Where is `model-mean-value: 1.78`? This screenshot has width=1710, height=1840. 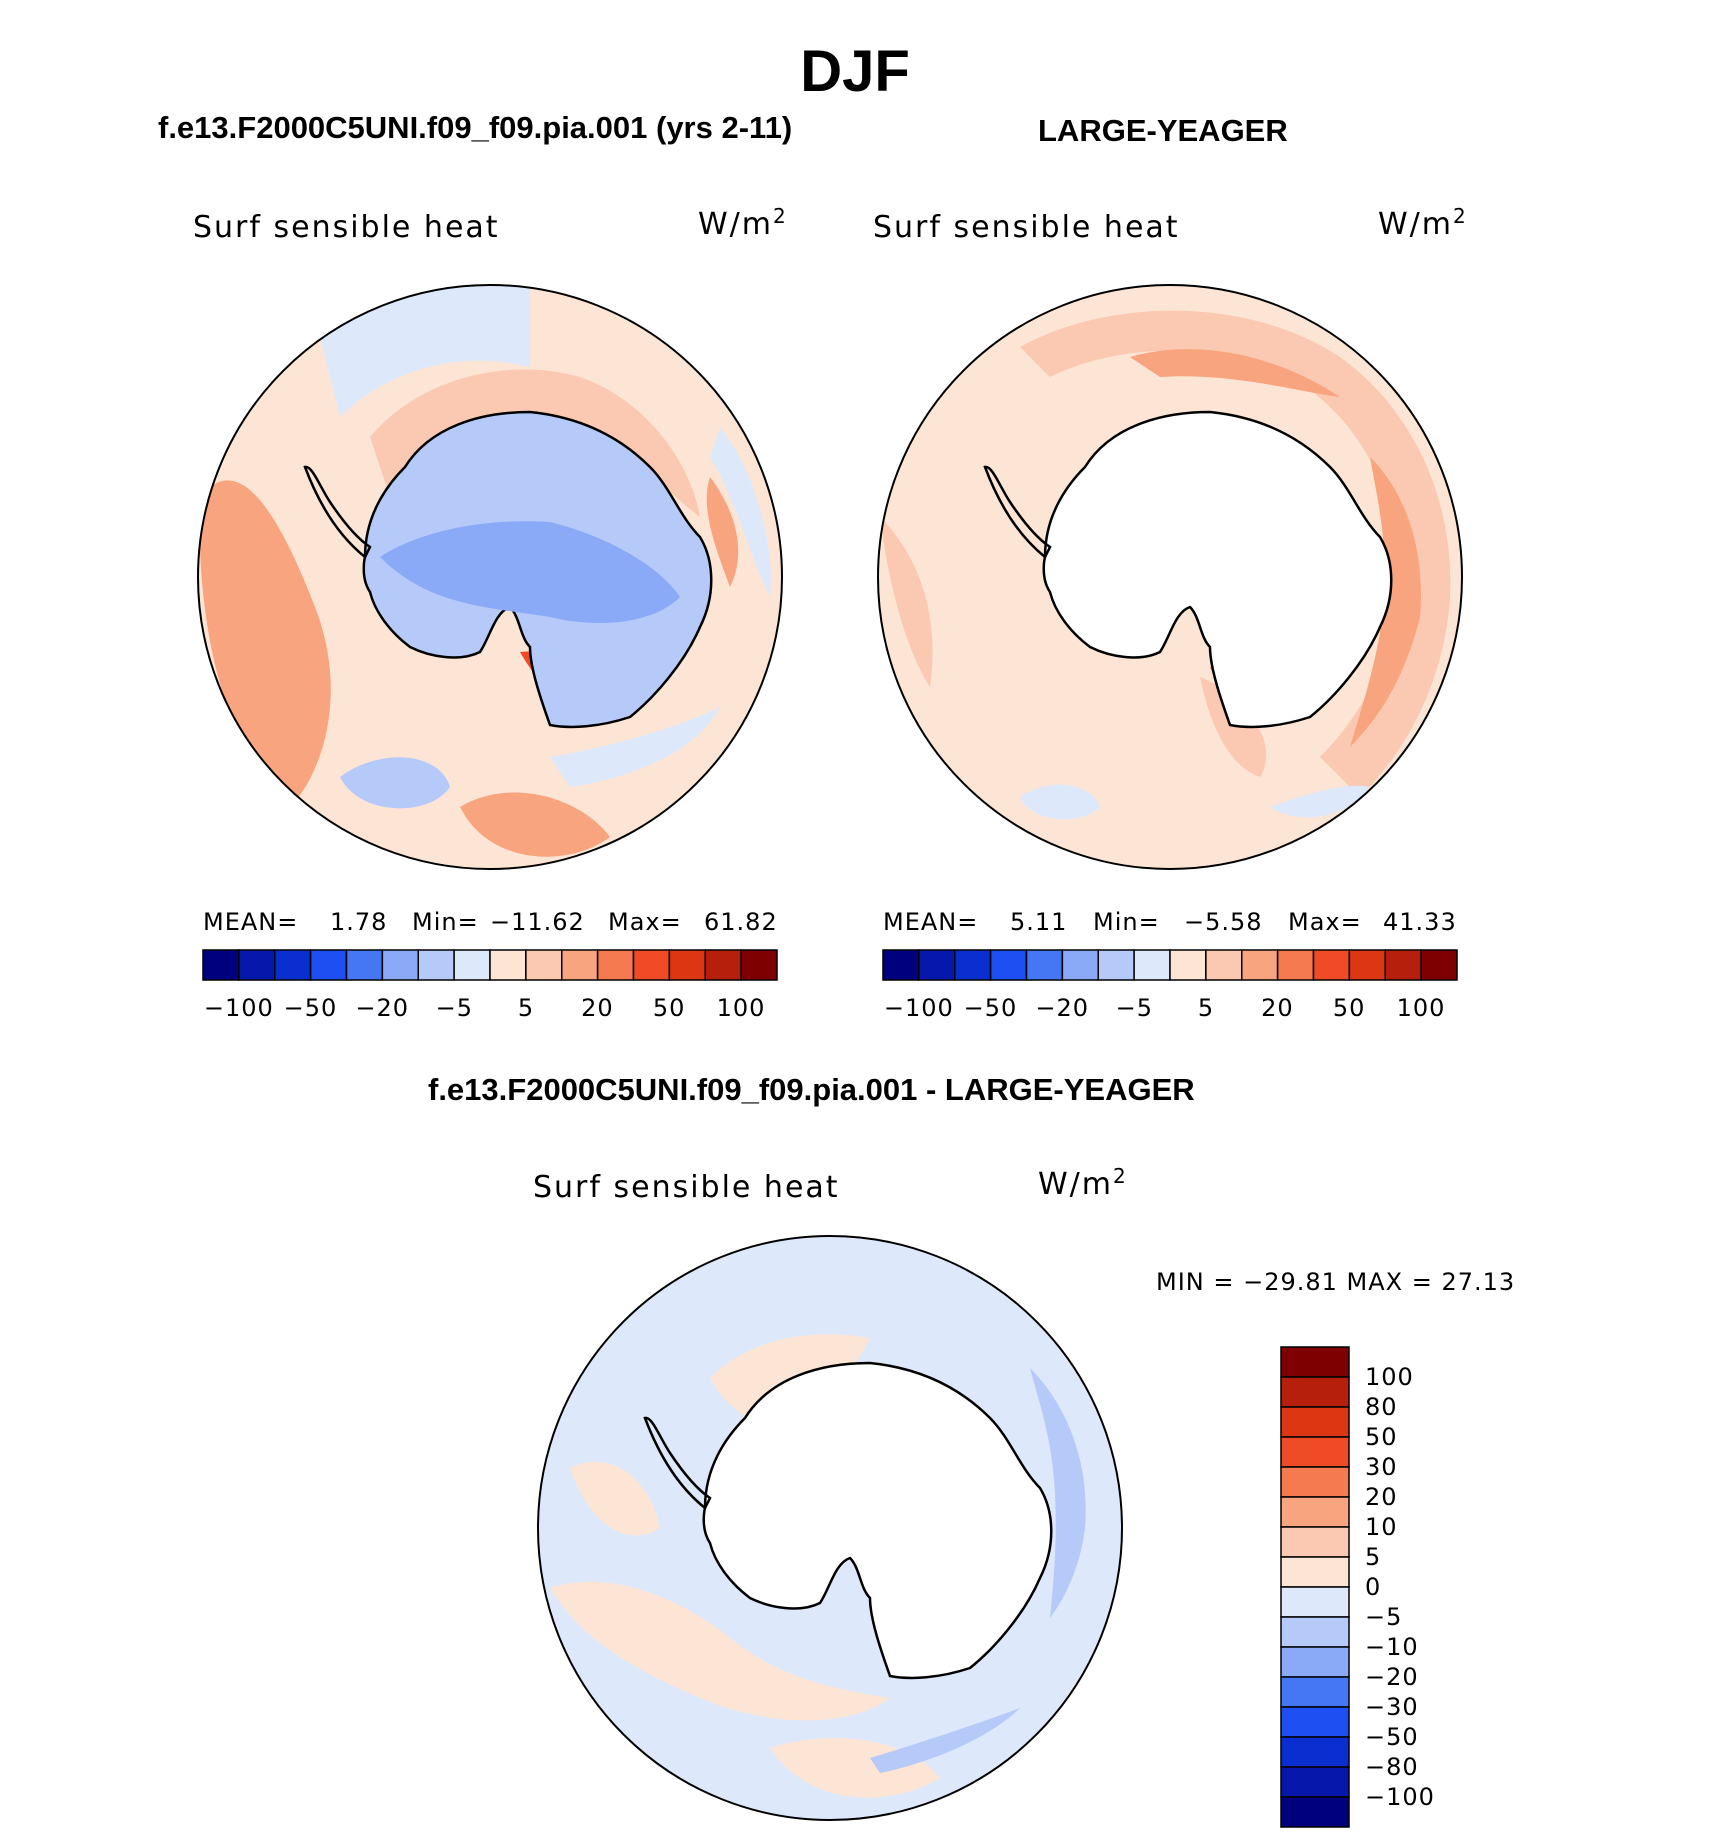
model-mean-value: 1.78 is located at coordinates (359, 922).